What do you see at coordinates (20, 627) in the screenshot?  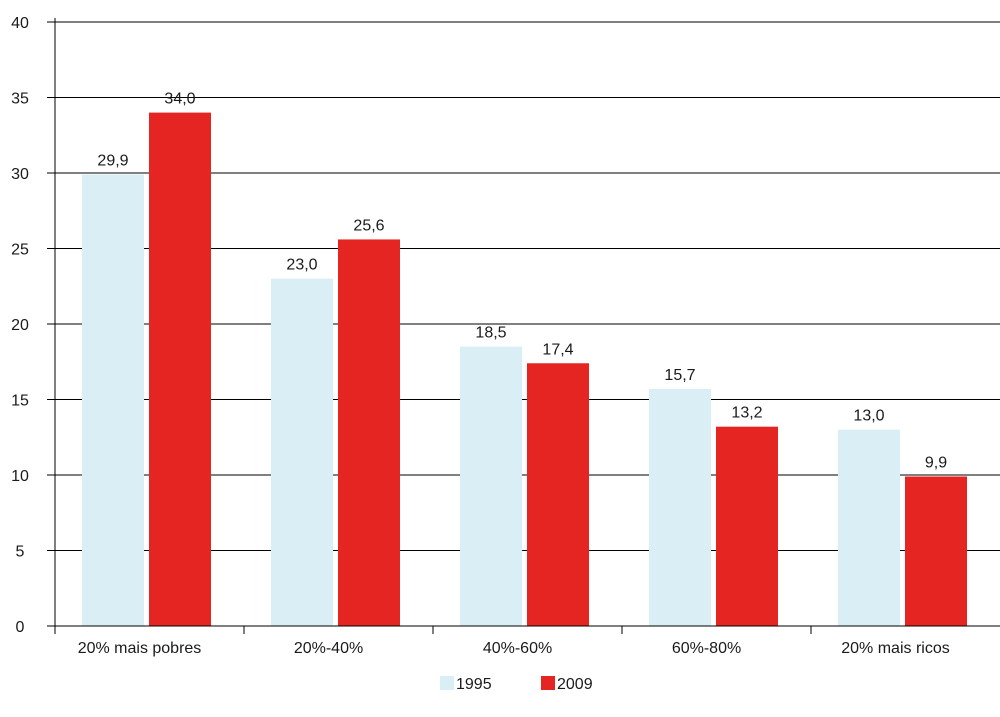 I see `y-tick-label: 0` at bounding box center [20, 627].